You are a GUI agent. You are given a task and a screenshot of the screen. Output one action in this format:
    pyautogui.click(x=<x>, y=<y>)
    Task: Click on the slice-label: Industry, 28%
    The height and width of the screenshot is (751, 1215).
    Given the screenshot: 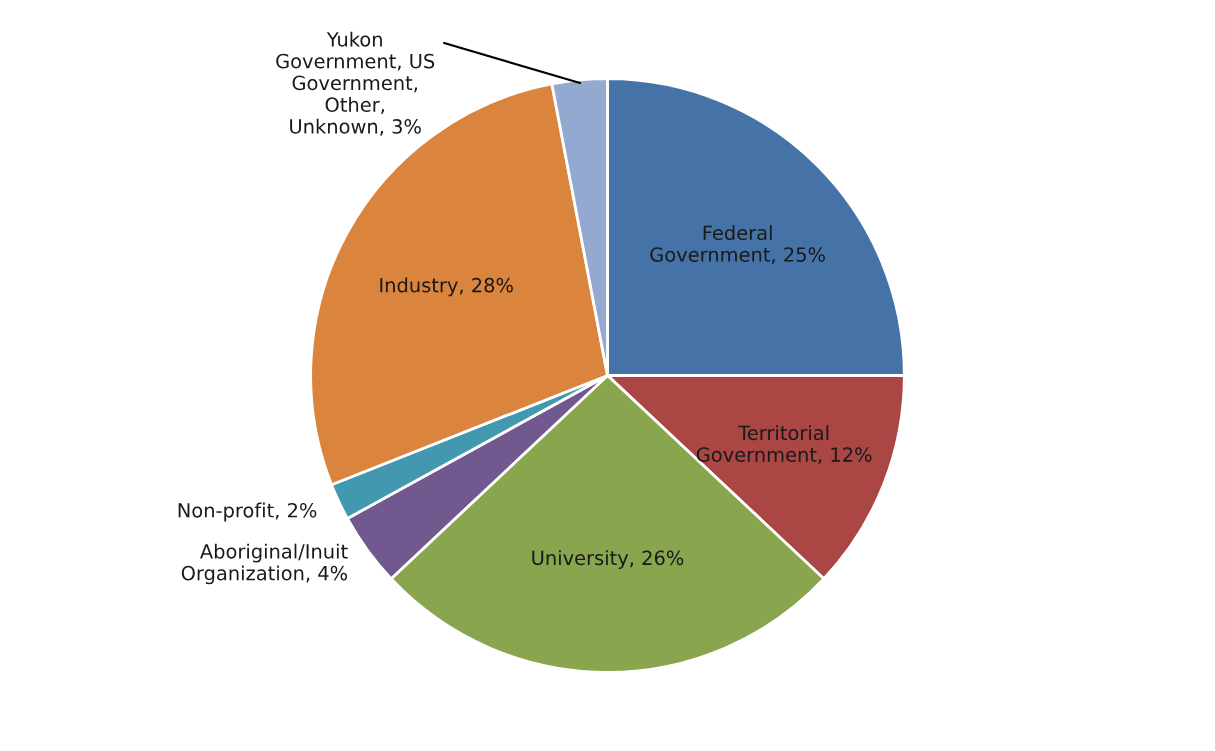 What is the action you would take?
    pyautogui.click(x=446, y=287)
    